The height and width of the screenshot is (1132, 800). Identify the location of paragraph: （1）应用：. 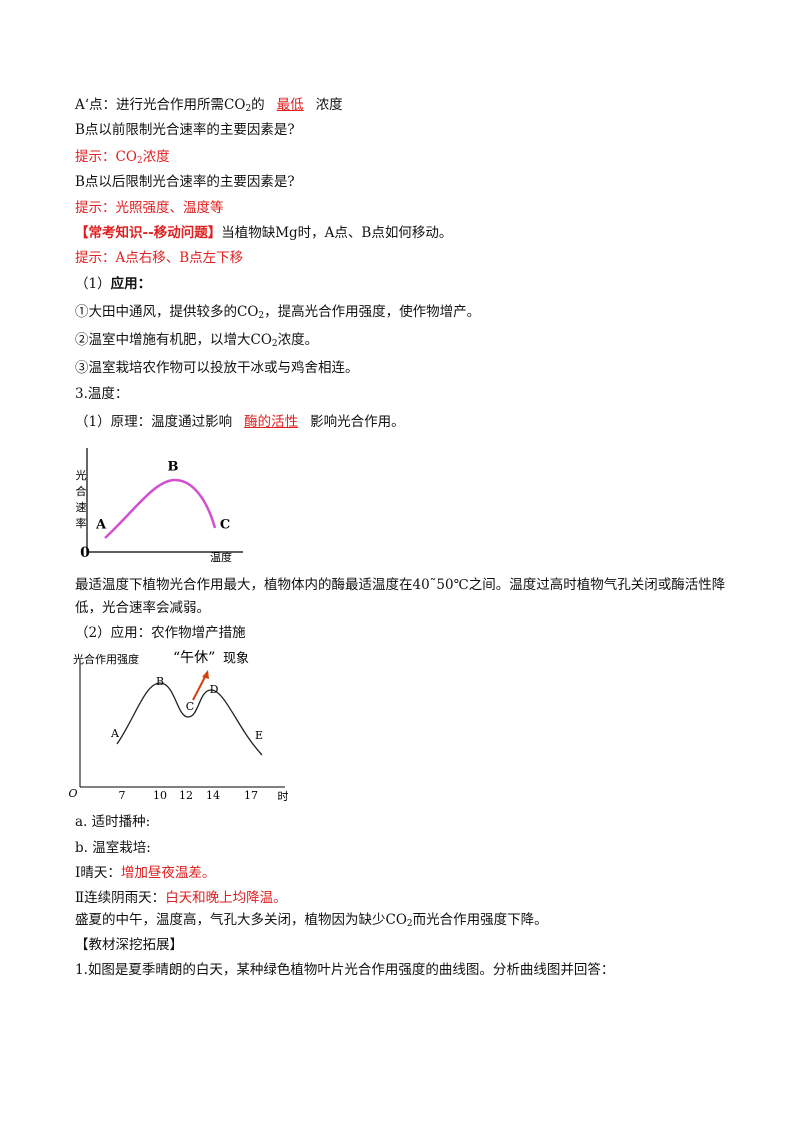
(113, 284).